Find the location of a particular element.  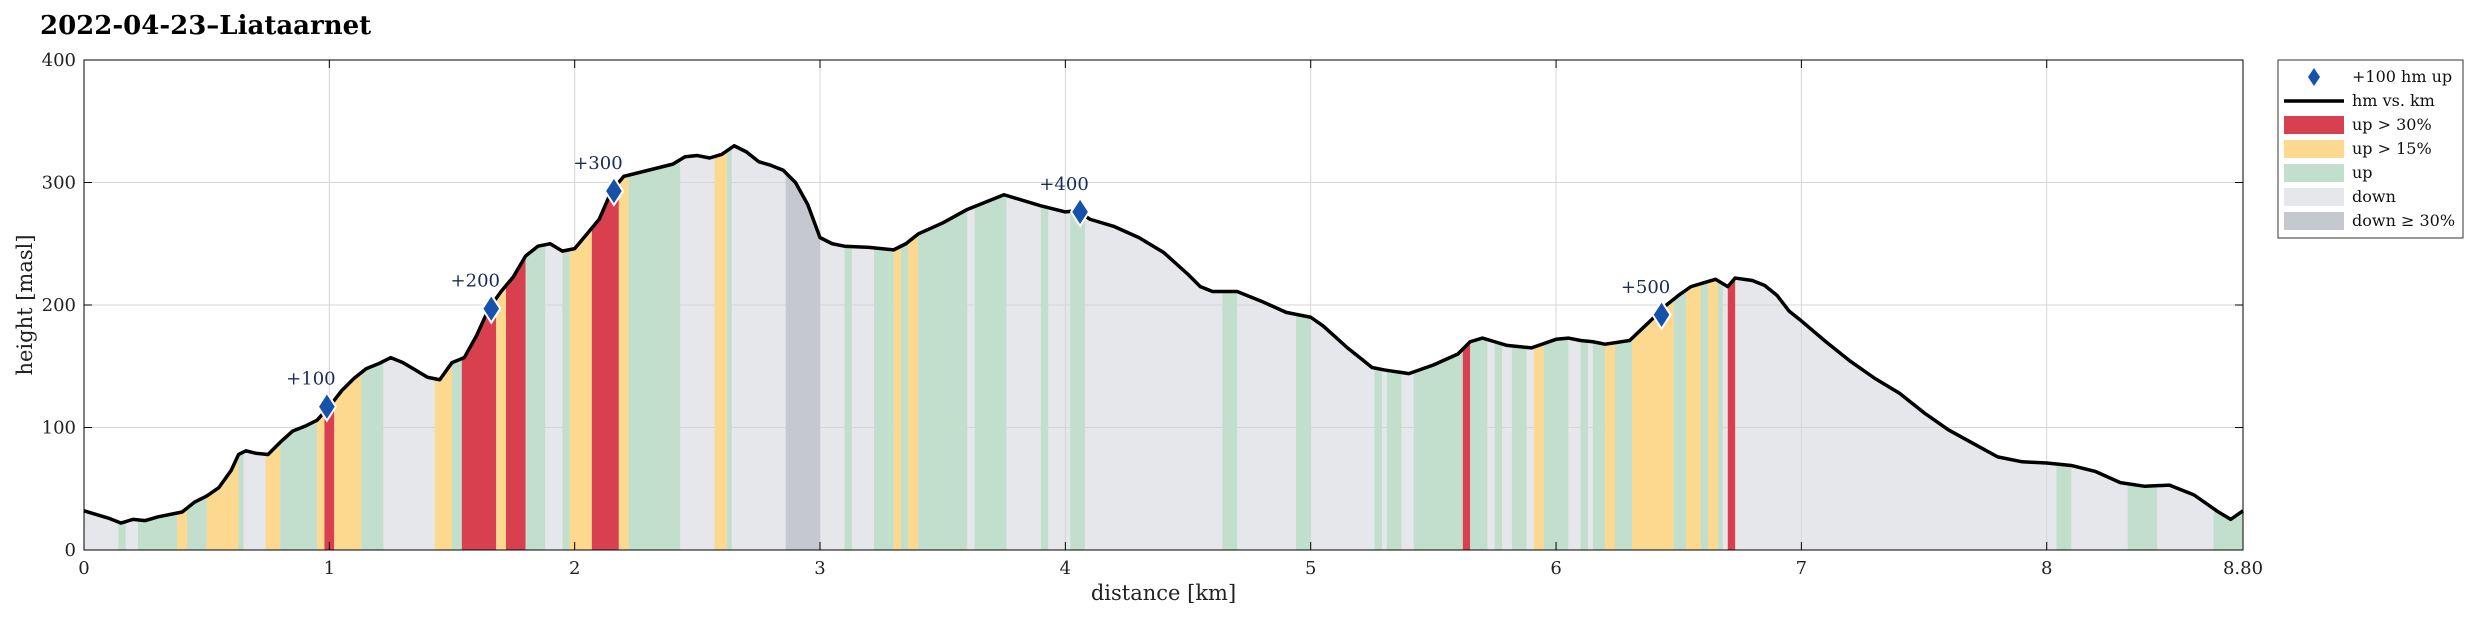

climb-marker-label: +100 is located at coordinates (310, 379).